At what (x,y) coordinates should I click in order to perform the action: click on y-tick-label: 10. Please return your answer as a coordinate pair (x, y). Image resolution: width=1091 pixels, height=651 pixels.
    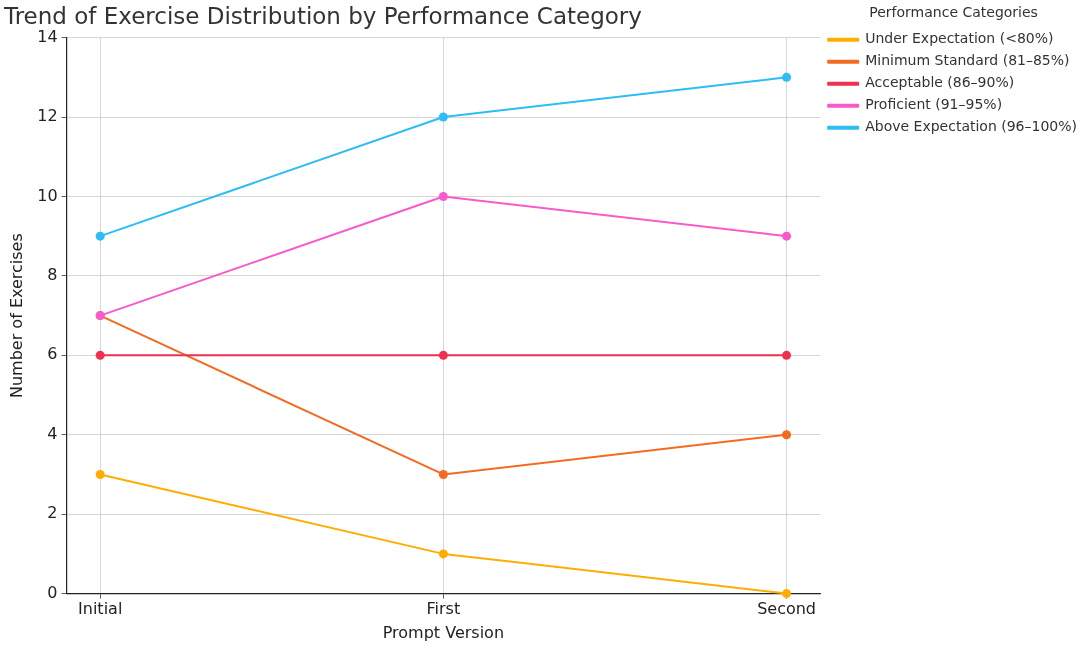
    Looking at the image, I should click on (47, 195).